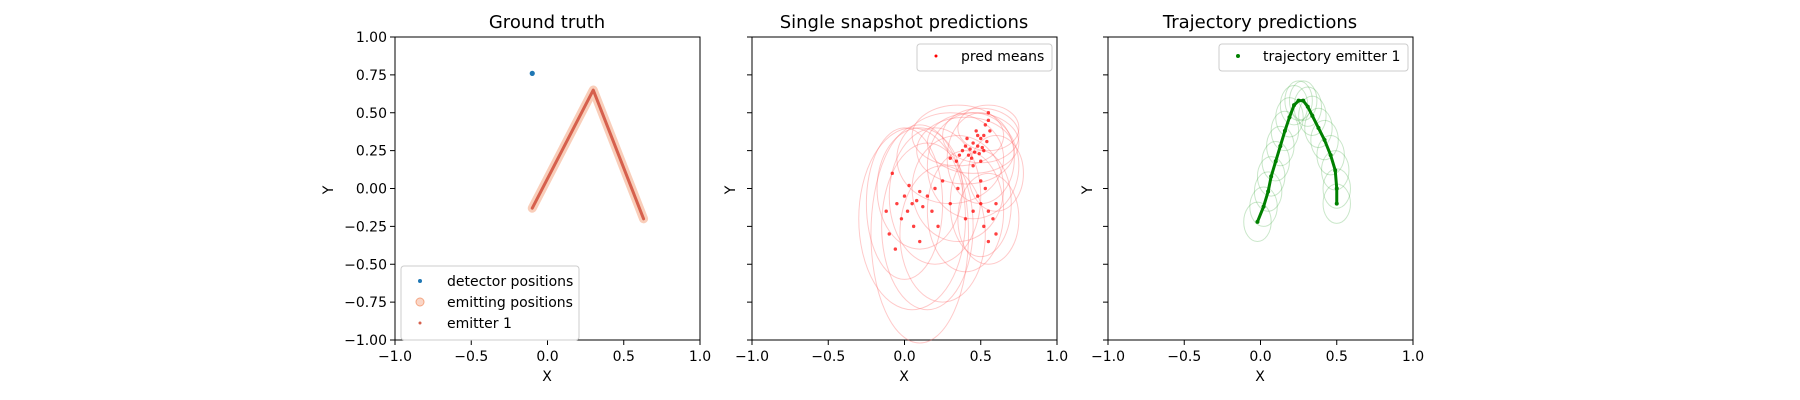 The image size is (1800, 400). What do you see at coordinates (1238, 56) in the screenshot?
I see `legend-marker-trajectory` at bounding box center [1238, 56].